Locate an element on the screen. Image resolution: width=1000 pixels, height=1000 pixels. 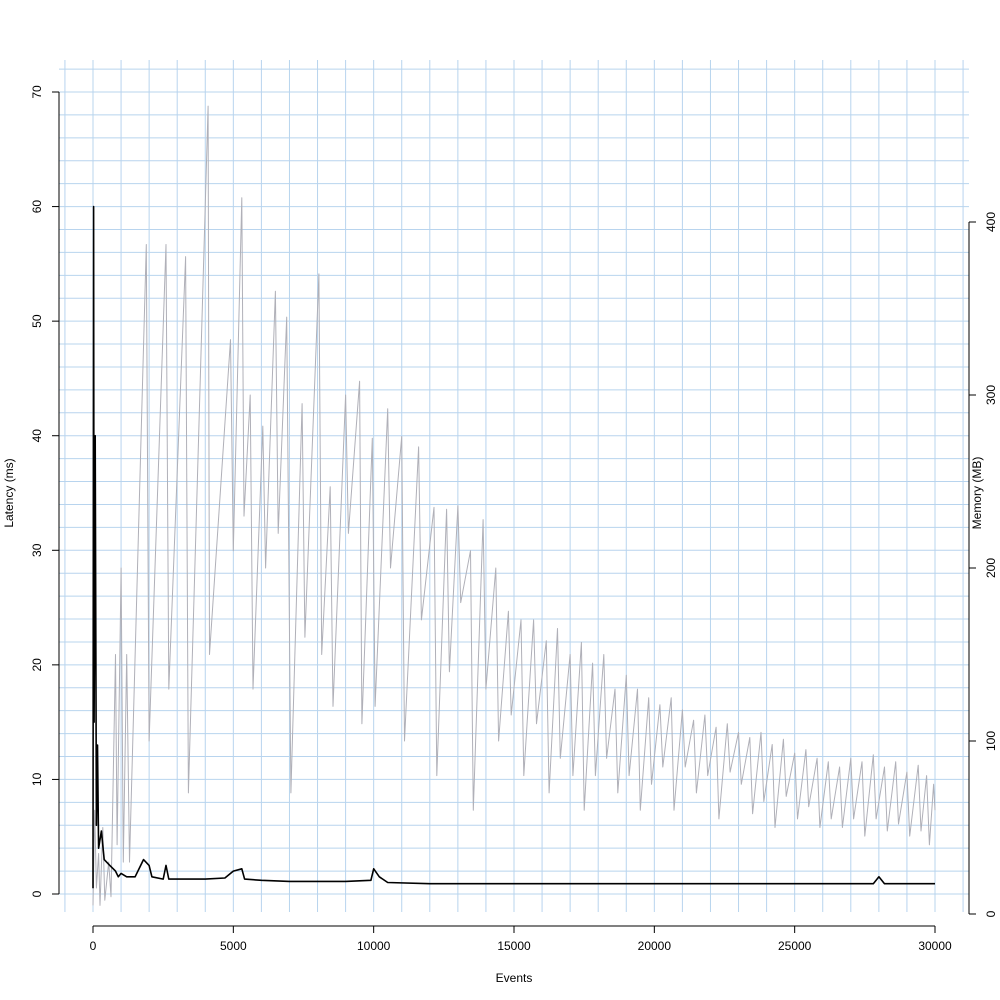
y-tick-label: 30 is located at coordinates (37, 550).